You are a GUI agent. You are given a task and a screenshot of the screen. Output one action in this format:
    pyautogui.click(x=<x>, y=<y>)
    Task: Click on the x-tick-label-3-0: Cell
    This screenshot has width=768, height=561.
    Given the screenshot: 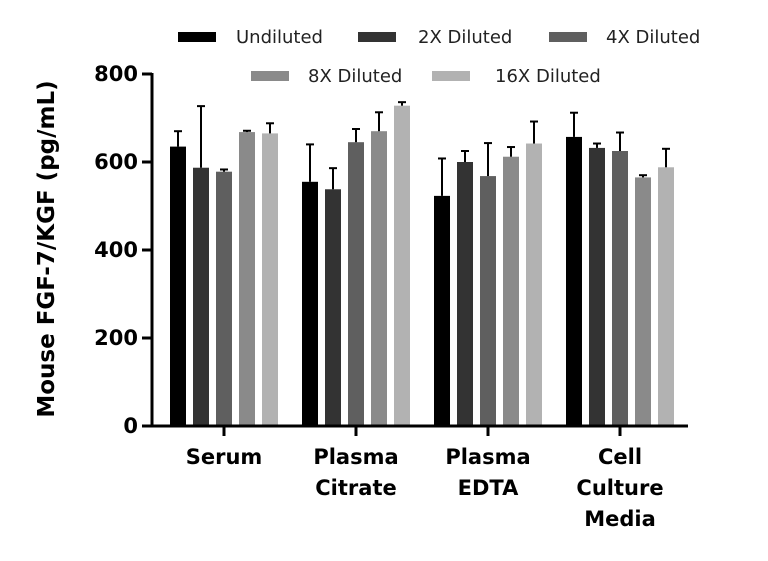 What is the action you would take?
    pyautogui.click(x=620, y=457)
    